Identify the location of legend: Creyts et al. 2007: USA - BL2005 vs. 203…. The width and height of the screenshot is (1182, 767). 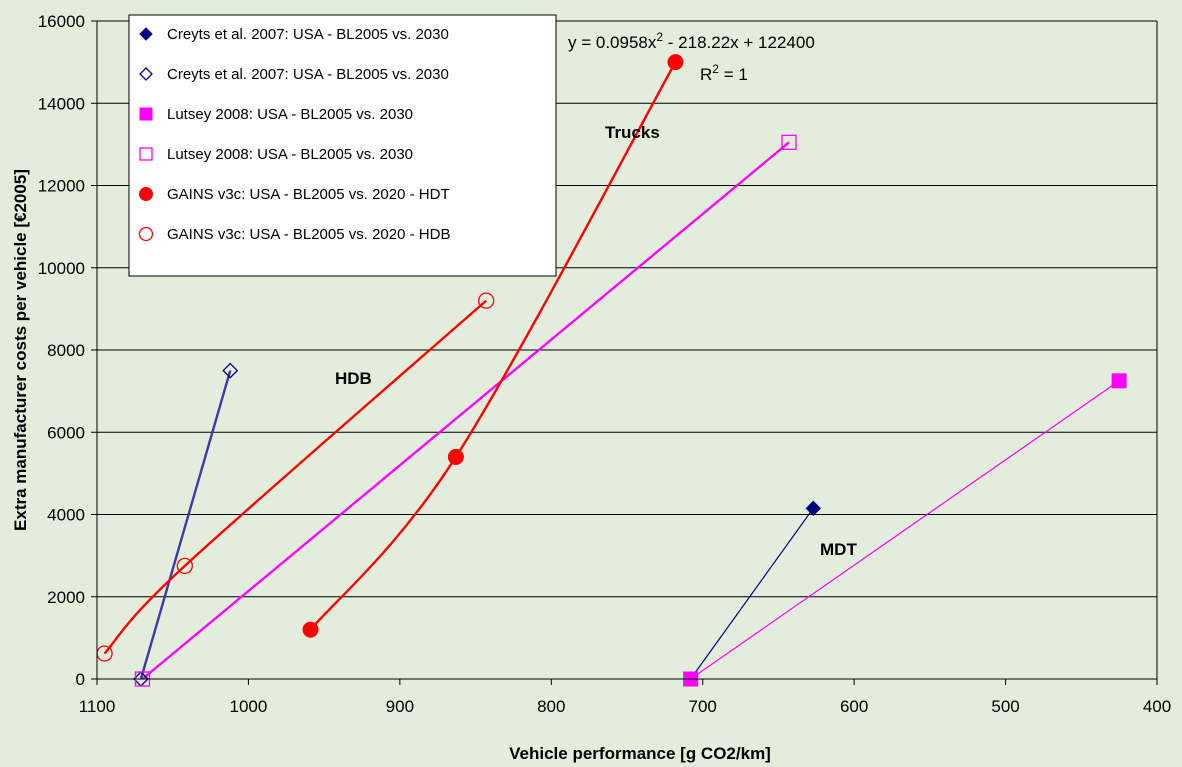
(342, 145).